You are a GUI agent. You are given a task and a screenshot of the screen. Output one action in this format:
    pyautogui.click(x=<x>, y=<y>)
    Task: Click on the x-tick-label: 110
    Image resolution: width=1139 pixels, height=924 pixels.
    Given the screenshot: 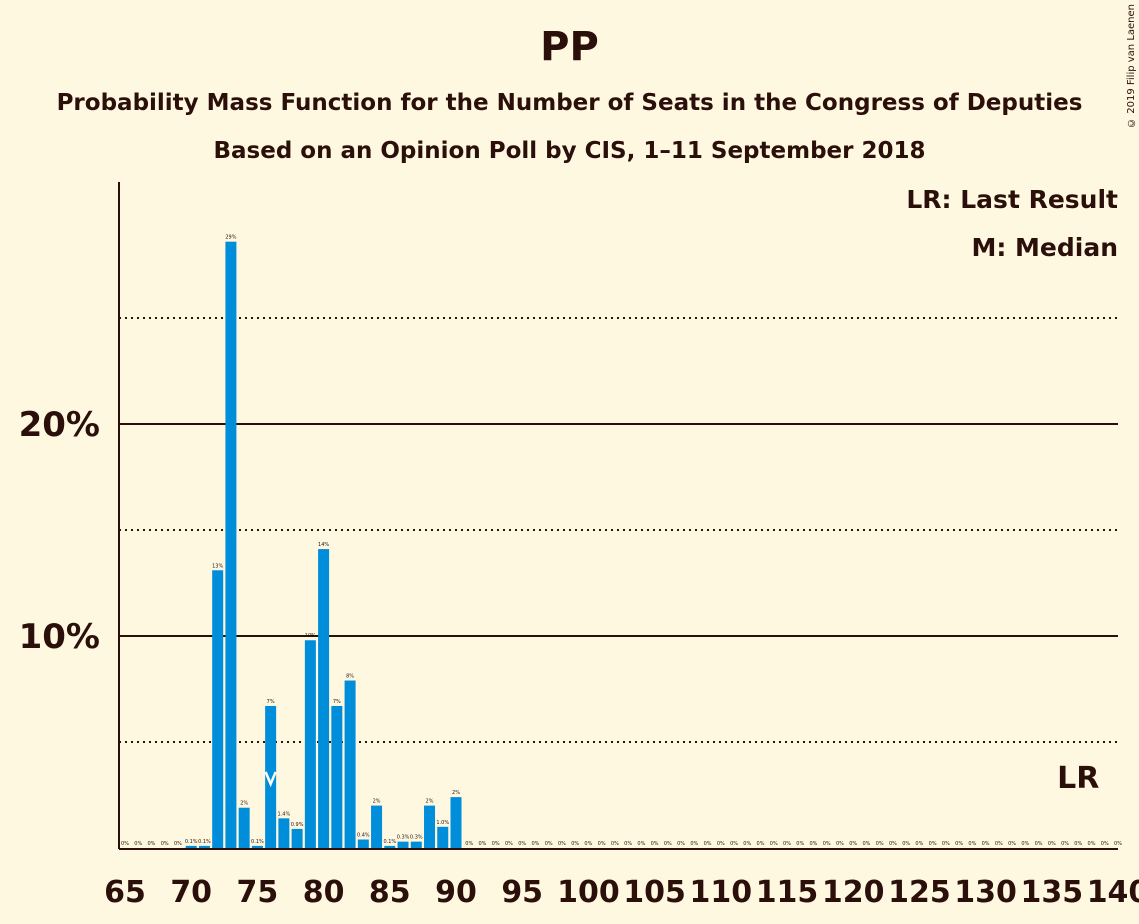 What is the action you would take?
    pyautogui.click(x=720, y=892)
    